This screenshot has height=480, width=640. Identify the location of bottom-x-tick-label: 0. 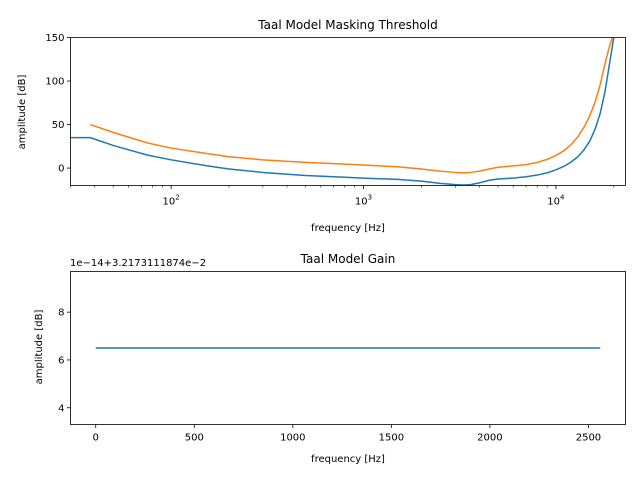
(96, 438).